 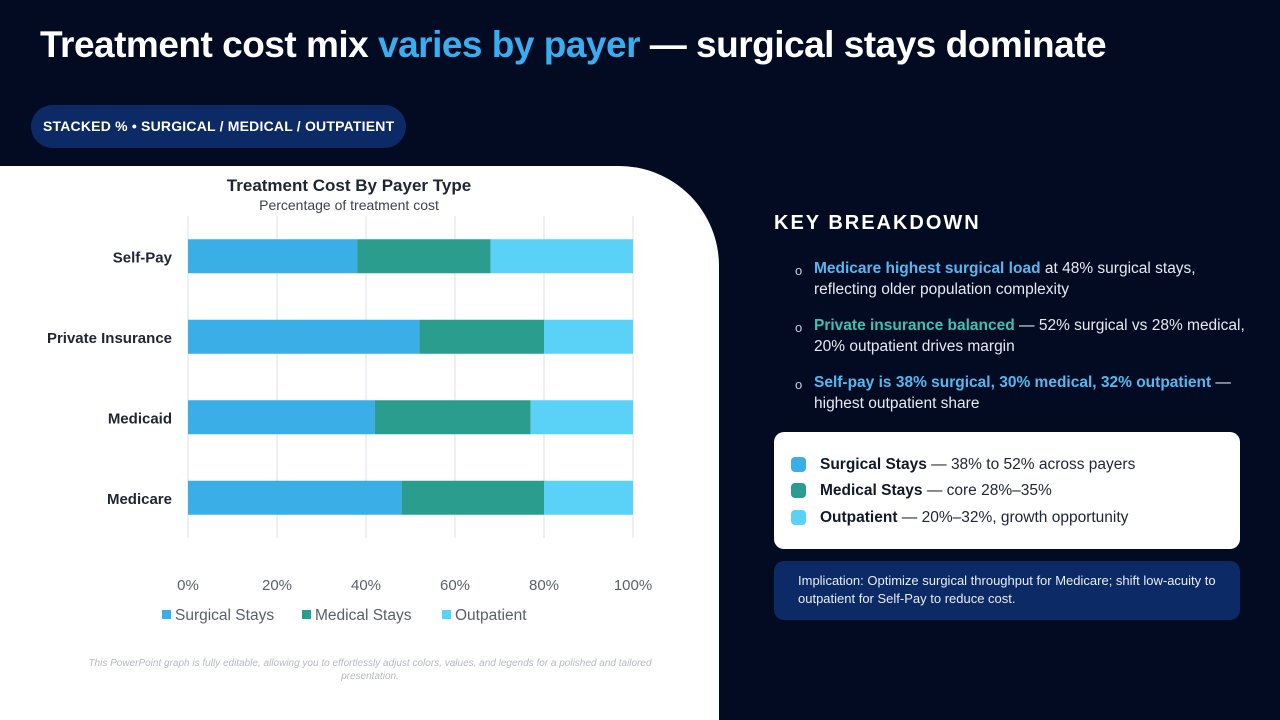 What do you see at coordinates (1013, 517) in the screenshot?
I see `legend-card-desc: — 20%–32%, growth opportunity` at bounding box center [1013, 517].